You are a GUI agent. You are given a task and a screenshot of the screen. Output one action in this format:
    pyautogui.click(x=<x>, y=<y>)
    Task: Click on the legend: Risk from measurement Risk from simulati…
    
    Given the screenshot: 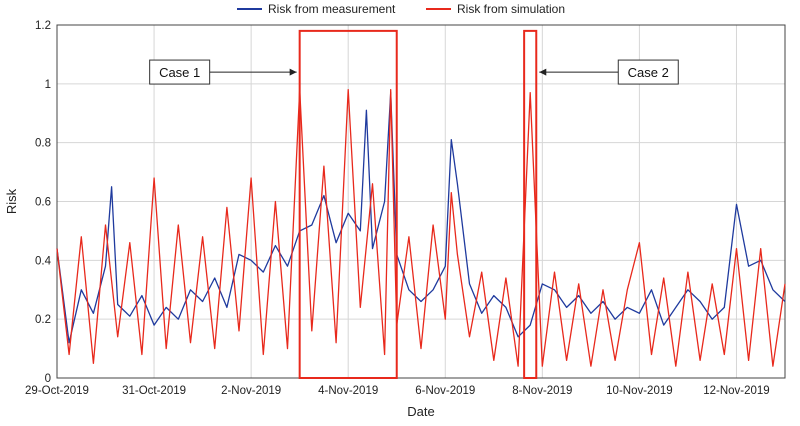 What is the action you would take?
    pyautogui.click(x=401, y=9)
    